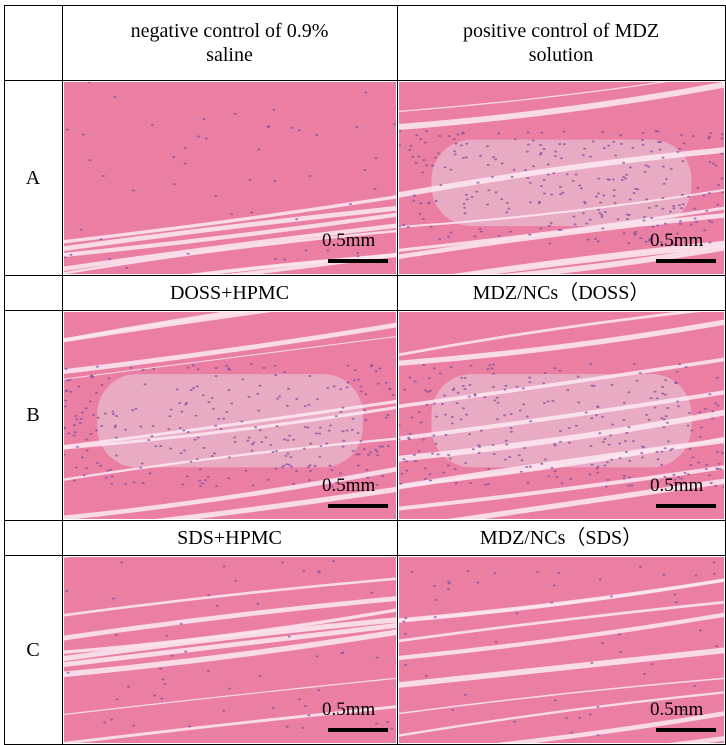 Image resolution: width=726 pixels, height=745 pixels. What do you see at coordinates (33, 649) in the screenshot?
I see `row-label: C` at bounding box center [33, 649].